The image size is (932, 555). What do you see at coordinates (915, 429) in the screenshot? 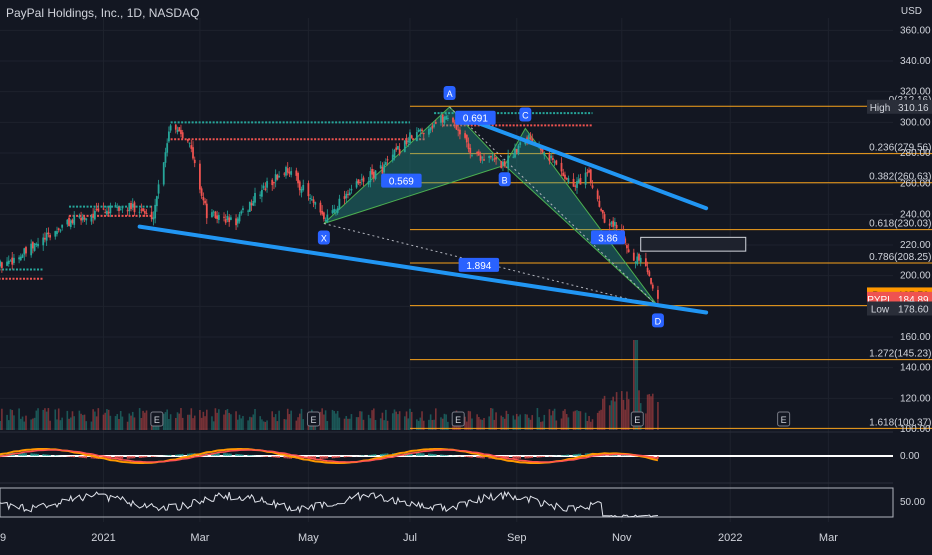
I see `price-axis-tick: 100.00` at bounding box center [915, 429].